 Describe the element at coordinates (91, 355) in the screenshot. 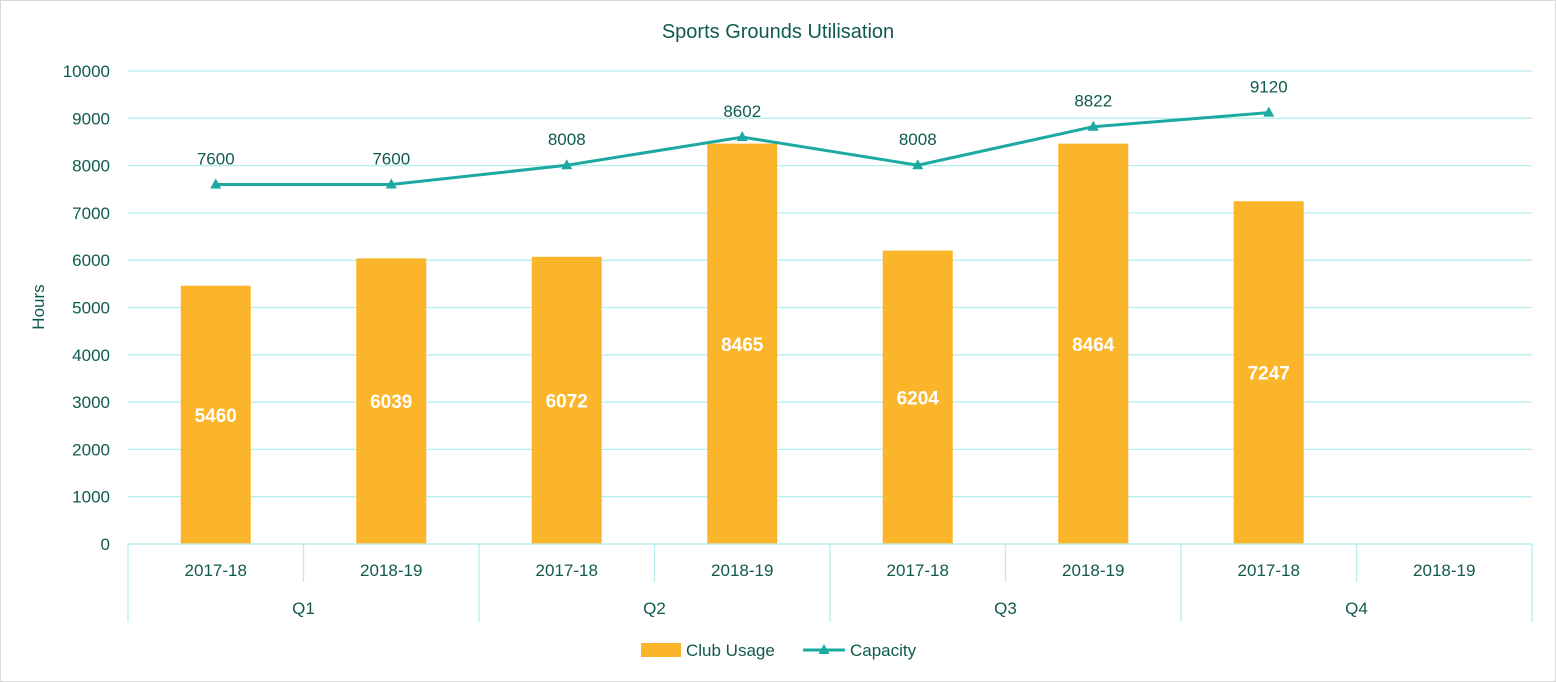

I see `y-tick-label: 4000` at that location.